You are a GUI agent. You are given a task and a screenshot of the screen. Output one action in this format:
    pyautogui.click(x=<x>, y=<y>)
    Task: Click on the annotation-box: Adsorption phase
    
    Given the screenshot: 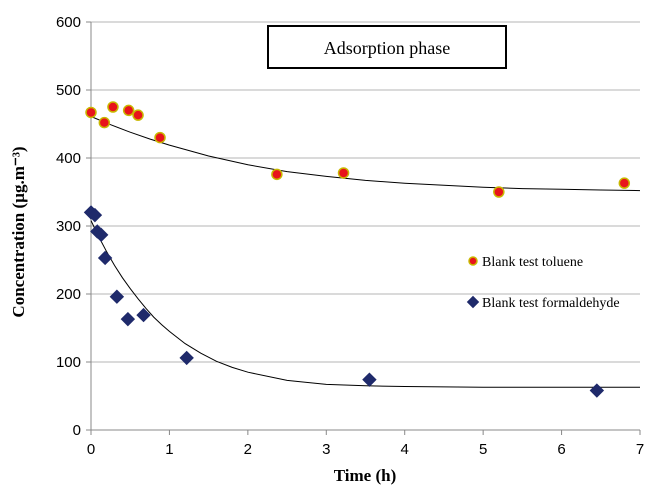 What is the action you would take?
    pyautogui.click(x=387, y=47)
    